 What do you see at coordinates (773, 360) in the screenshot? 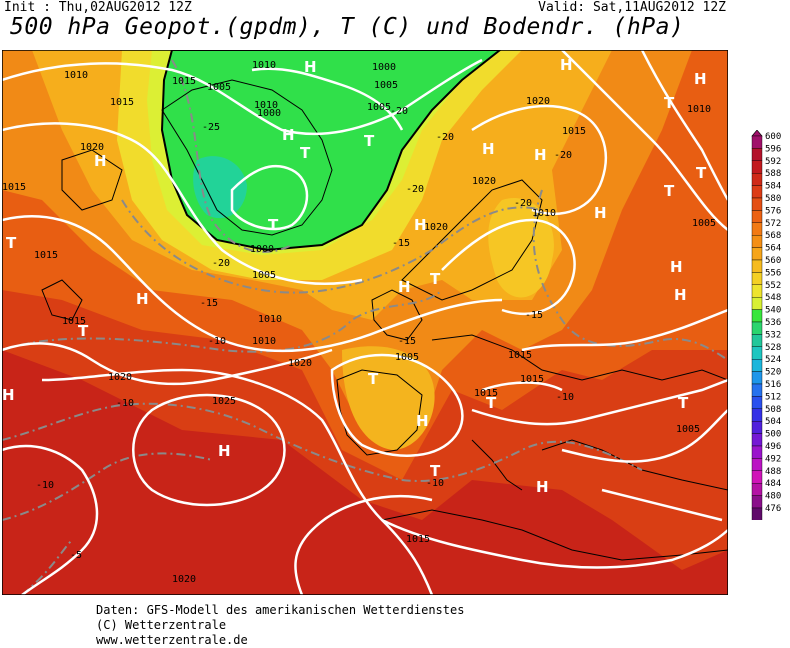
I see `scale-label: 524` at bounding box center [773, 360].